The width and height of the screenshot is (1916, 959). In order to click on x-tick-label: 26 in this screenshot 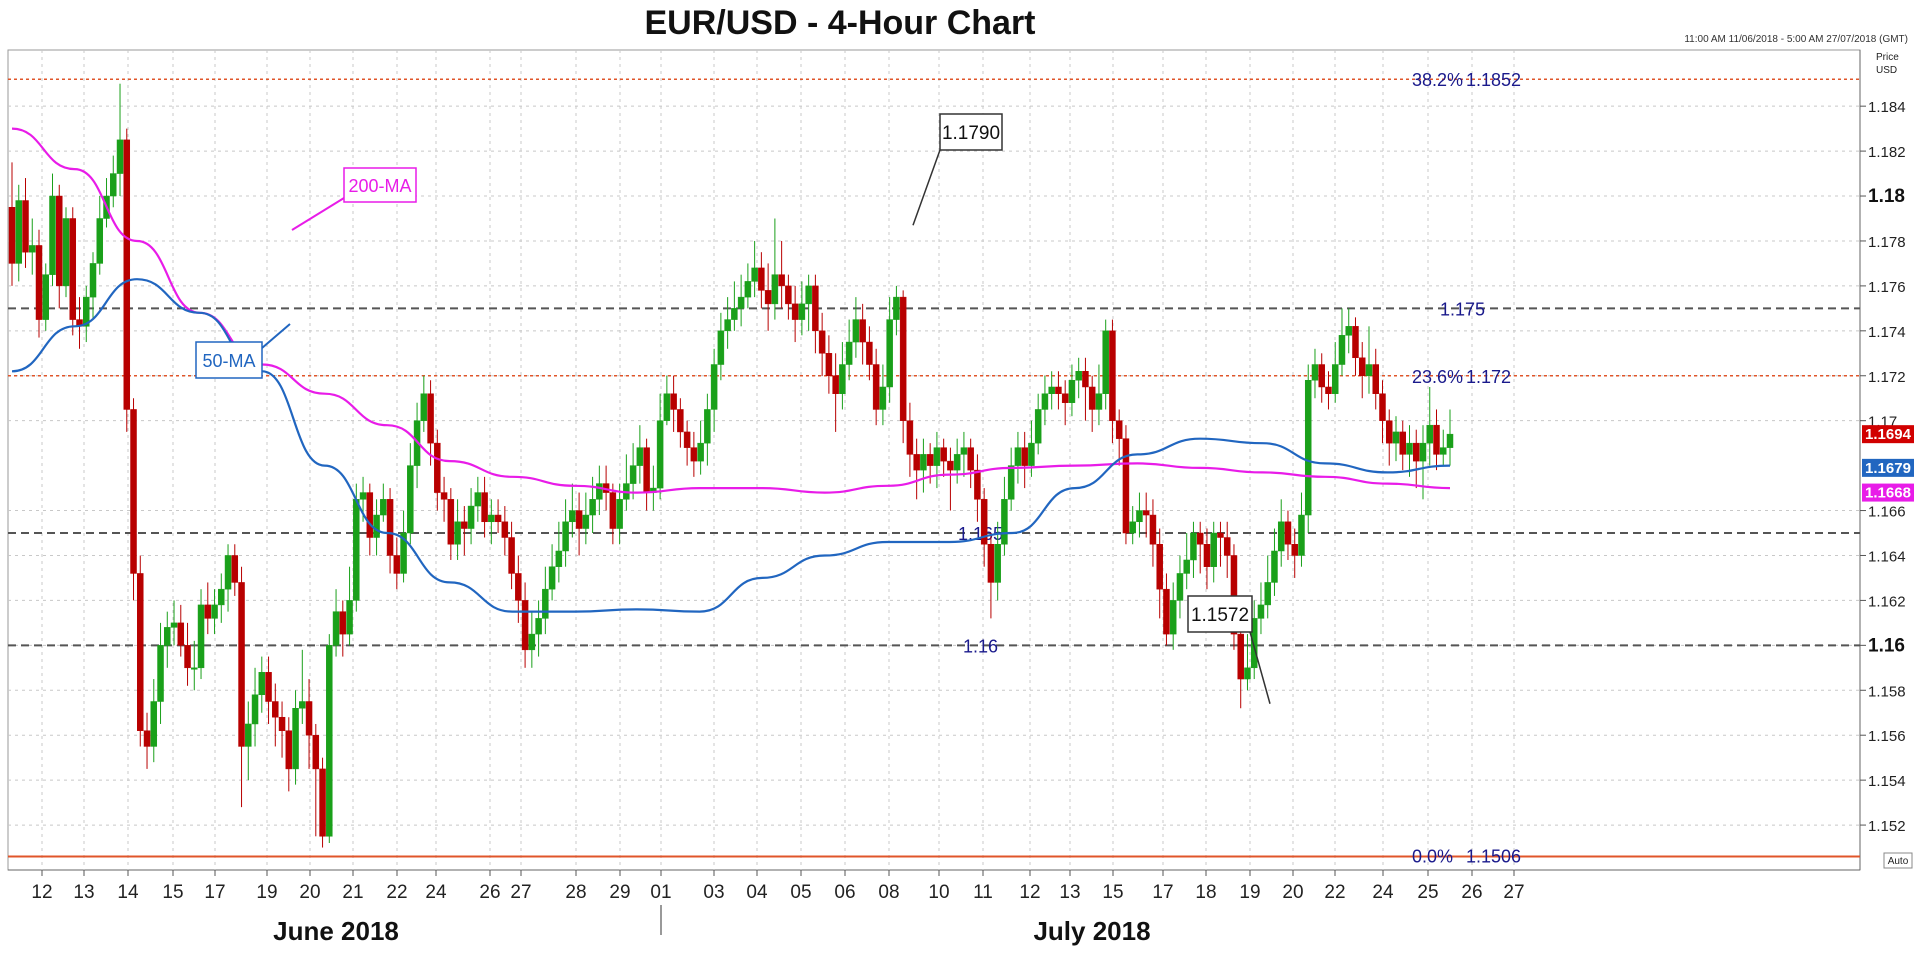, I will do `click(1471, 892)`.